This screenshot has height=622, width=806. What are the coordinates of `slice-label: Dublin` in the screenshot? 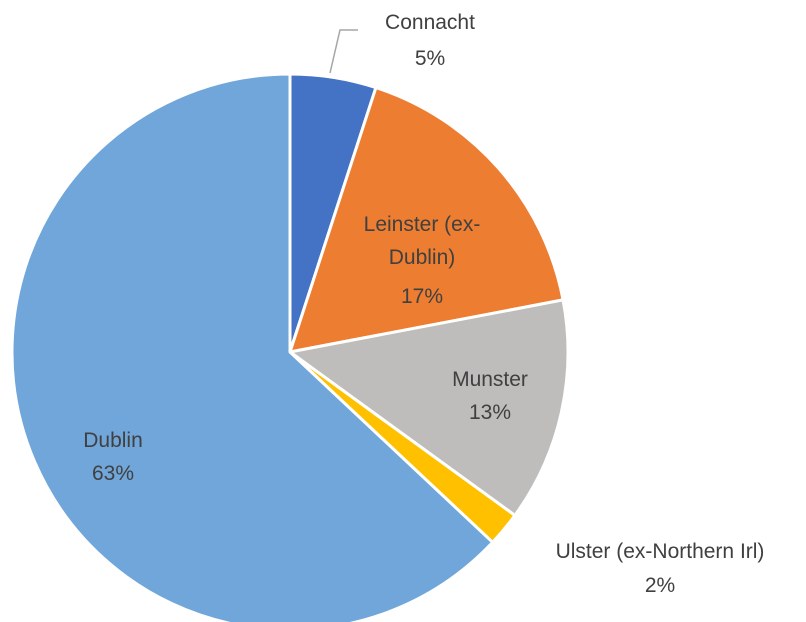 It's located at (113, 440).